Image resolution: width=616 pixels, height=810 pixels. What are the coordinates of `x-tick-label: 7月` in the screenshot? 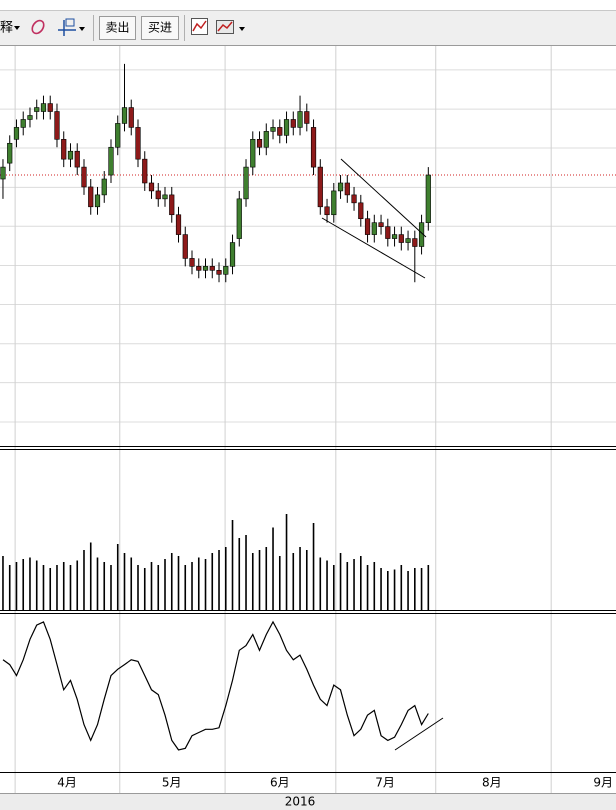 It's located at (385, 783).